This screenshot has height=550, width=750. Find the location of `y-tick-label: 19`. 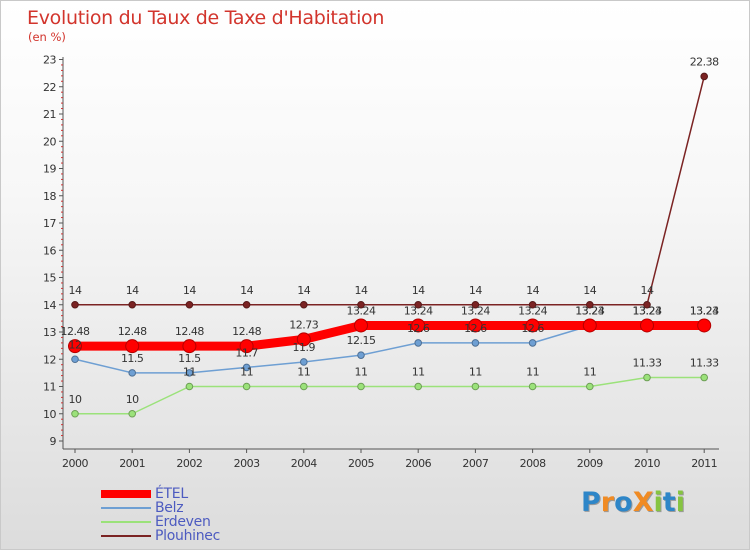

y-tick-label: 19 is located at coordinates (49, 169).